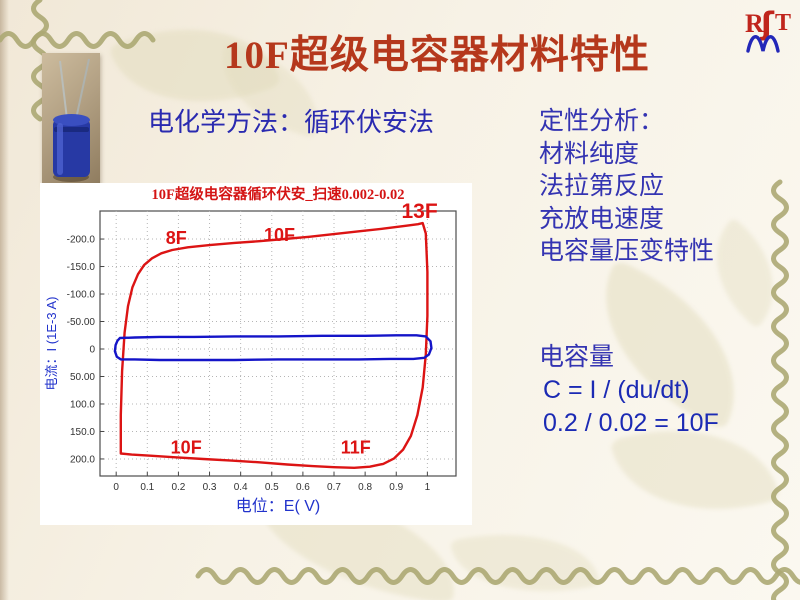 This screenshot has width=800, height=600. Describe the element at coordinates (81, 295) in the screenshot. I see `y-tick-label: -100.0` at that location.